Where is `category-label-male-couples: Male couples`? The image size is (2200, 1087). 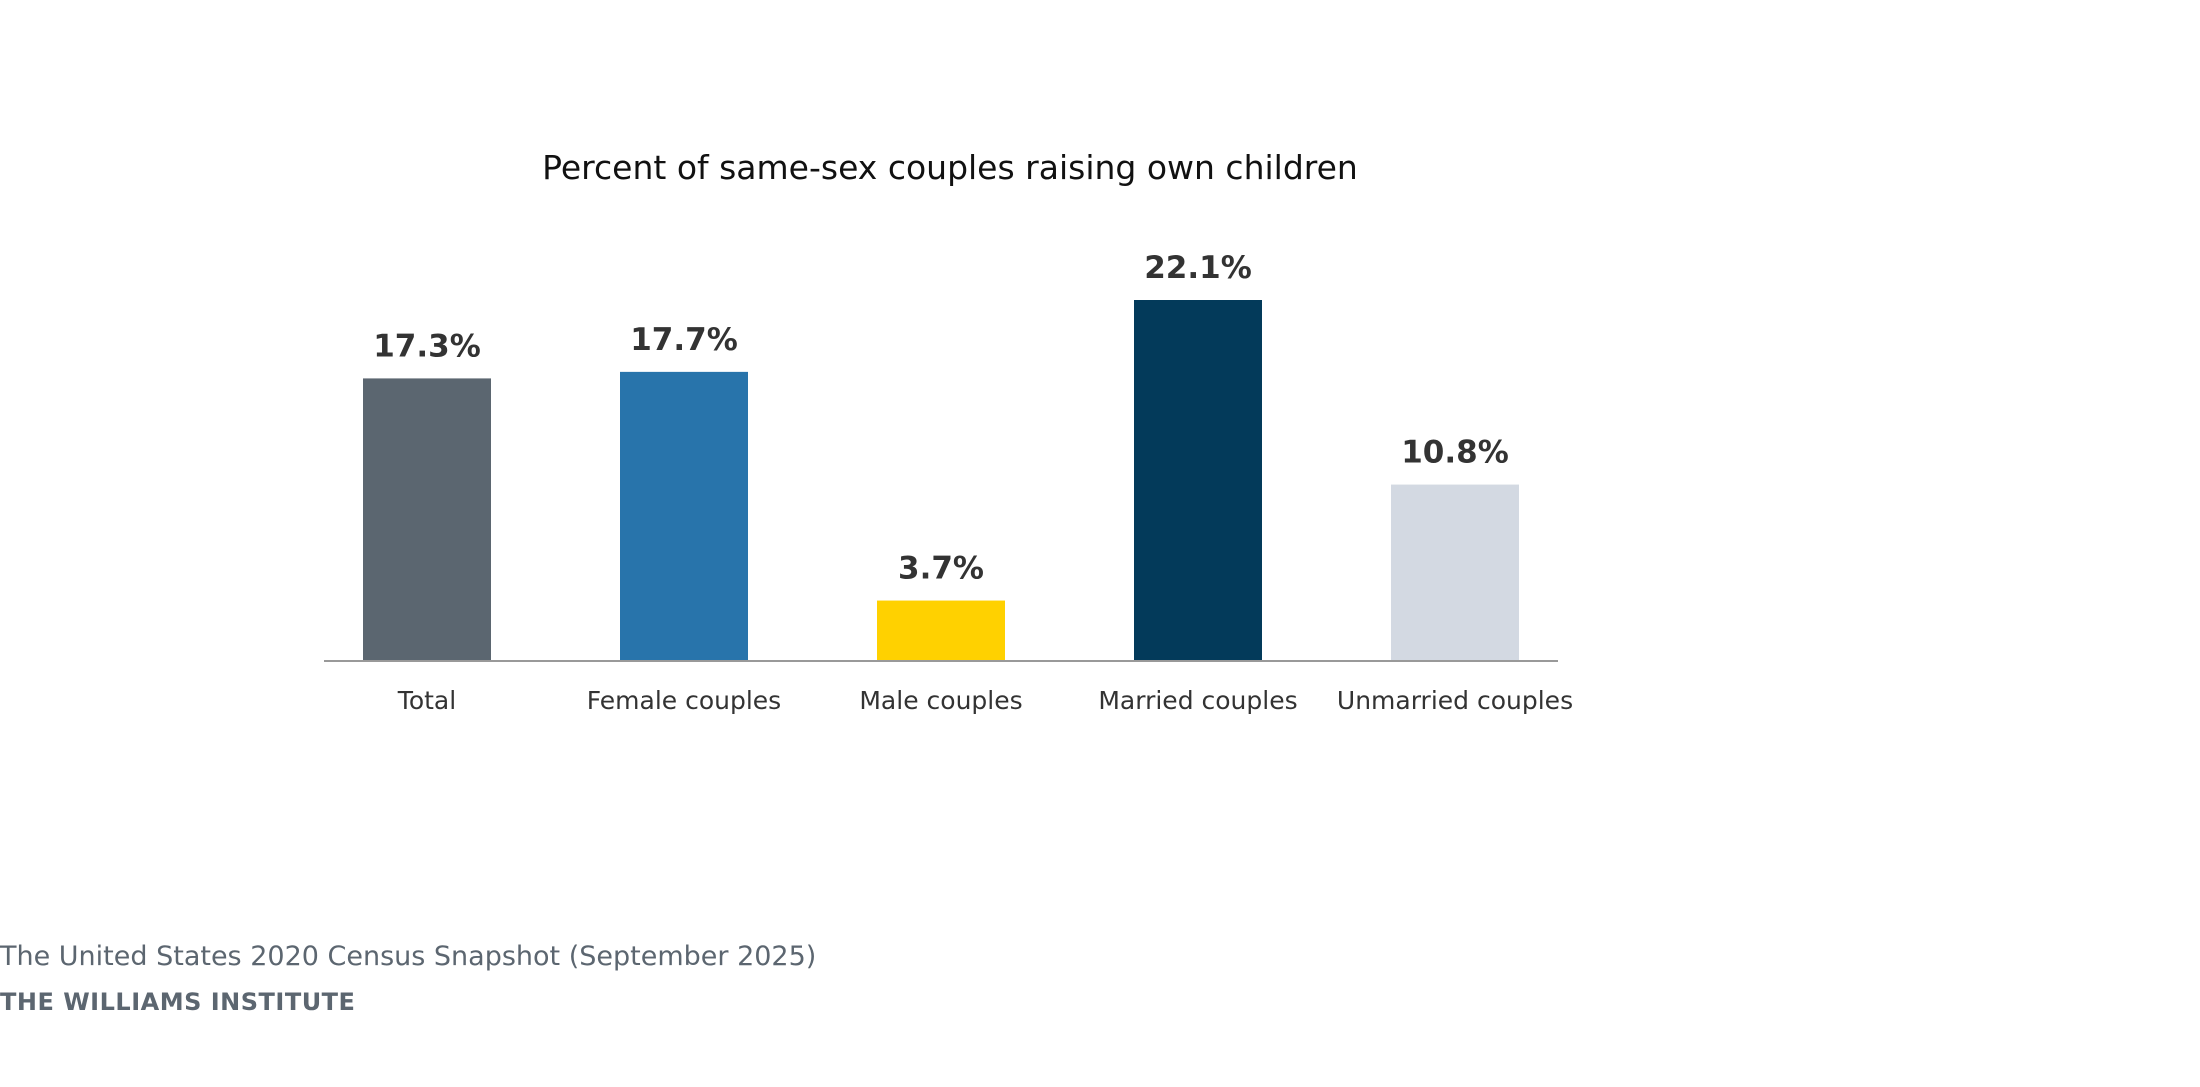
category-label-male-couples: Male couples is located at coordinates (940, 700).